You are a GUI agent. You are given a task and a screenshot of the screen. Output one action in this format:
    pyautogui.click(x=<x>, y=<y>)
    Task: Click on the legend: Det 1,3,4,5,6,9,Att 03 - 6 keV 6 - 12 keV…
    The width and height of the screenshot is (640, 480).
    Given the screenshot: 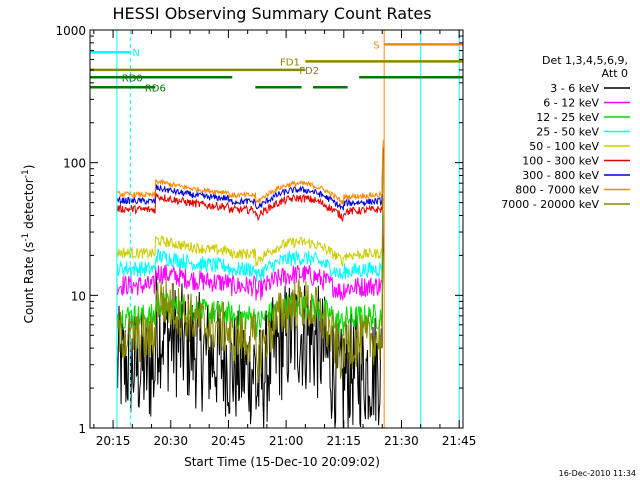 What is the action you would take?
    pyautogui.click(x=565, y=132)
    